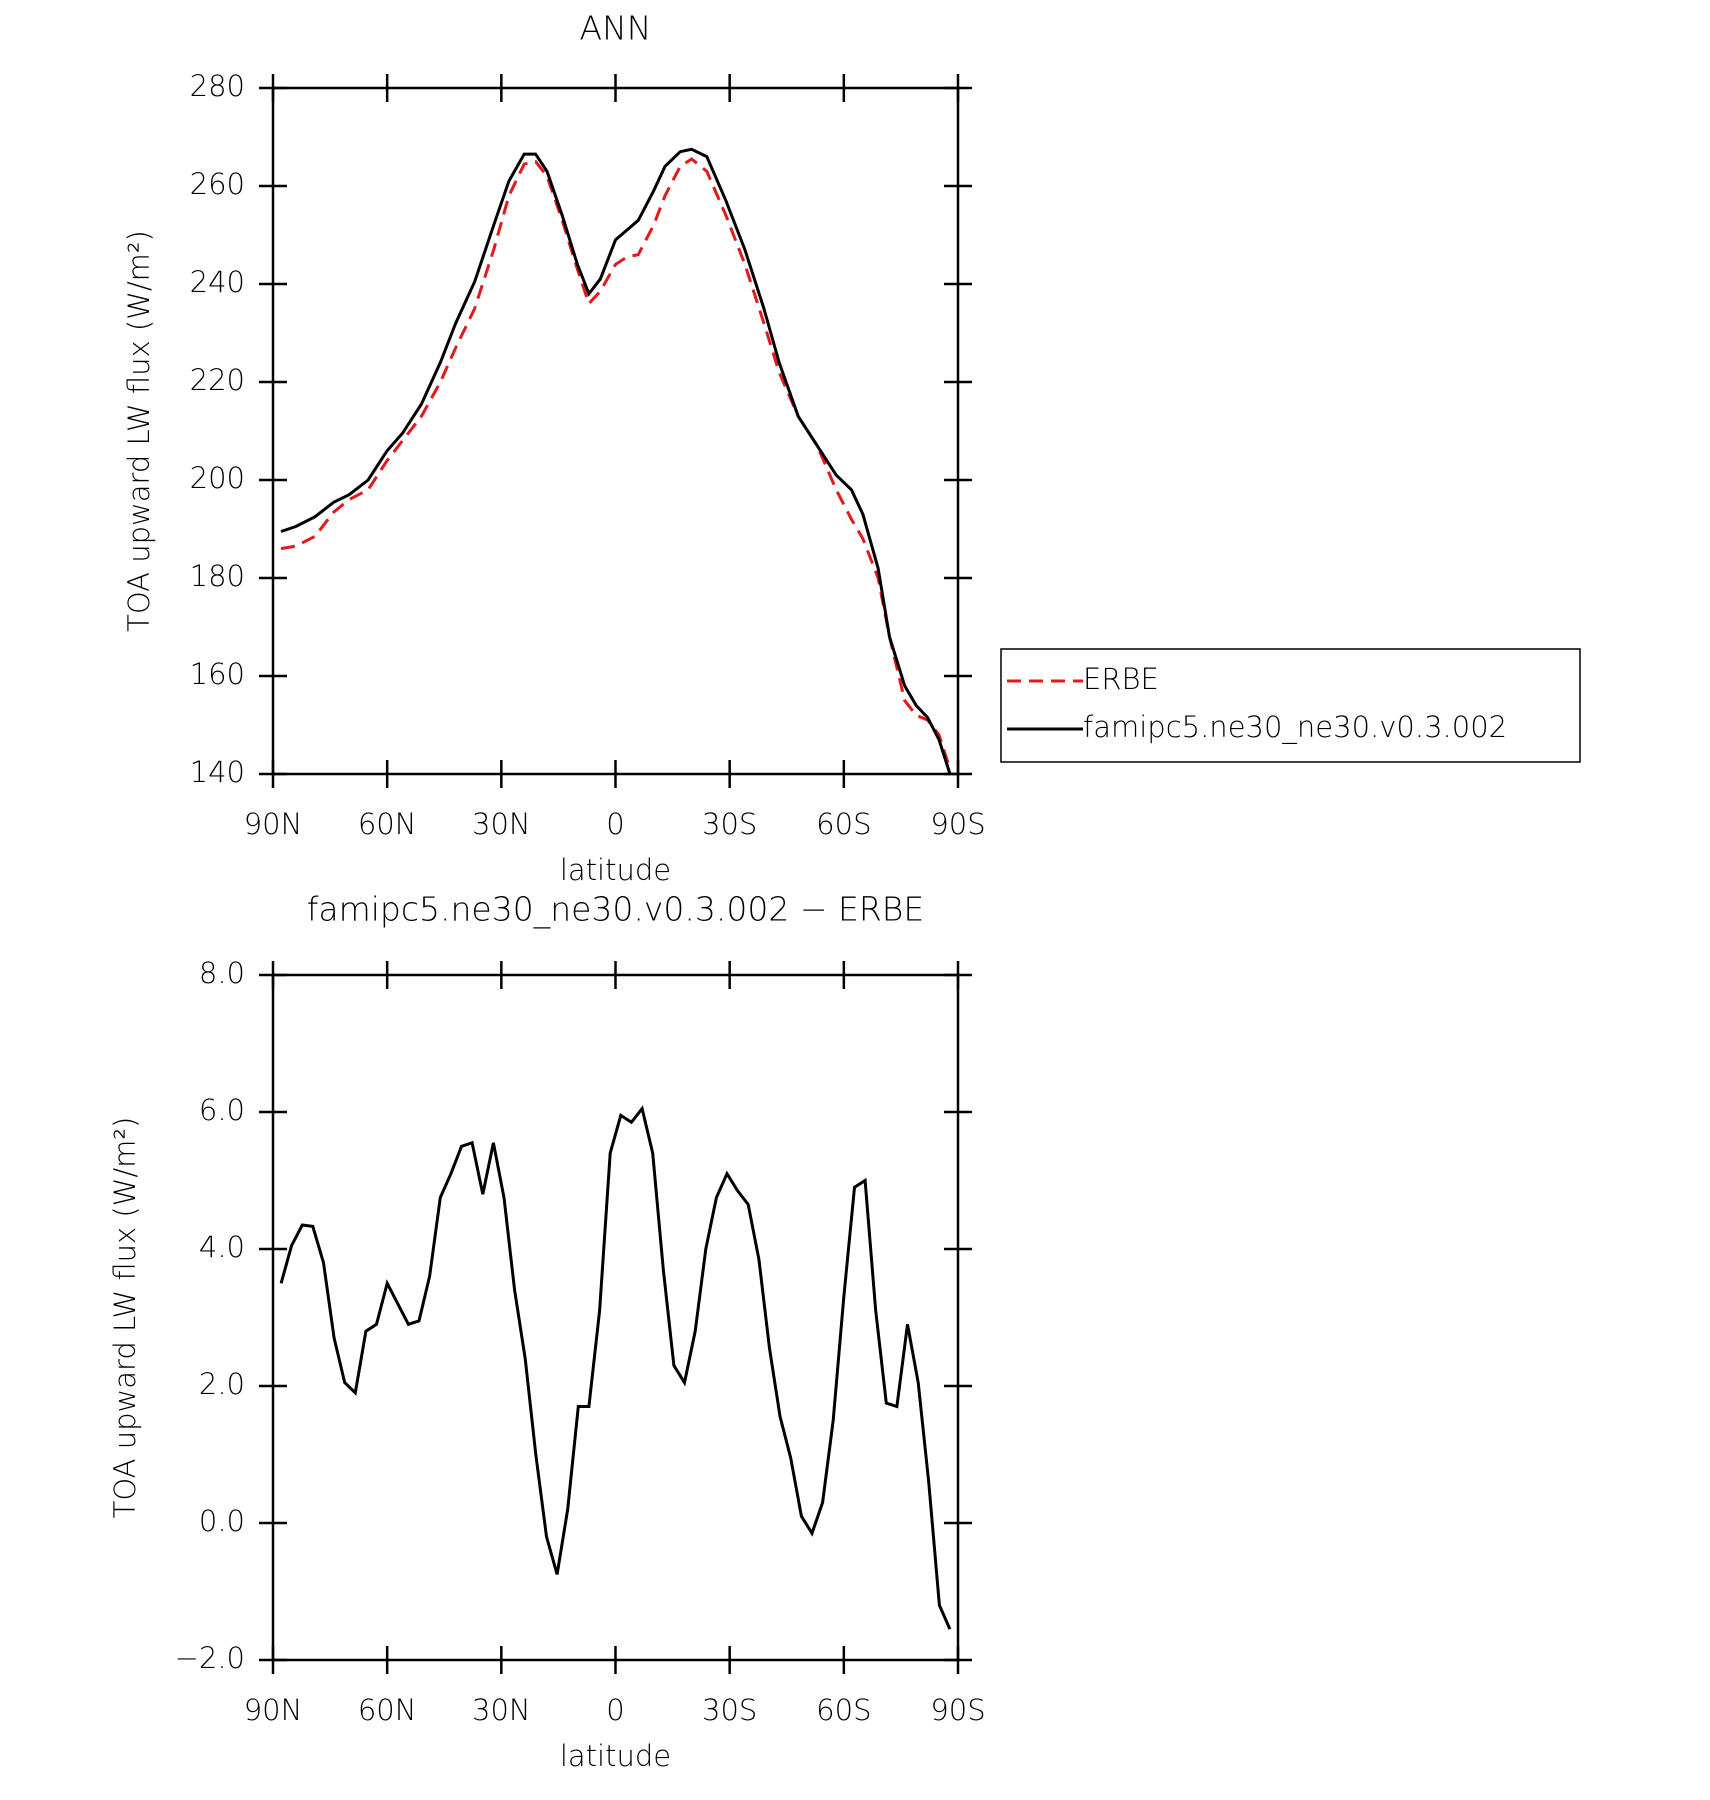 The width and height of the screenshot is (1710, 1800). What do you see at coordinates (616, 910) in the screenshot?
I see `chart-title: famipc5.ne30_ne30.v0.3.002 − ERBE` at bounding box center [616, 910].